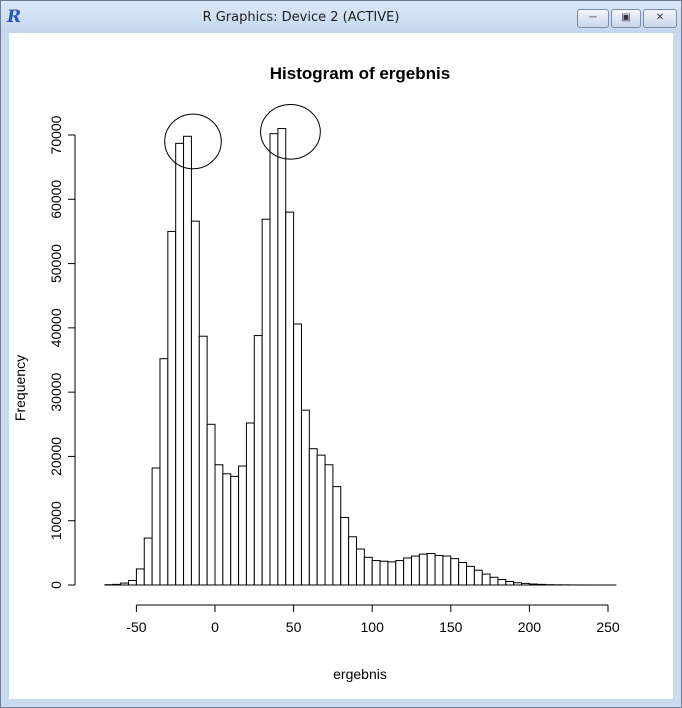 This screenshot has height=708, width=682. What do you see at coordinates (136, 627) in the screenshot?
I see `x-tick-label: -50` at bounding box center [136, 627].